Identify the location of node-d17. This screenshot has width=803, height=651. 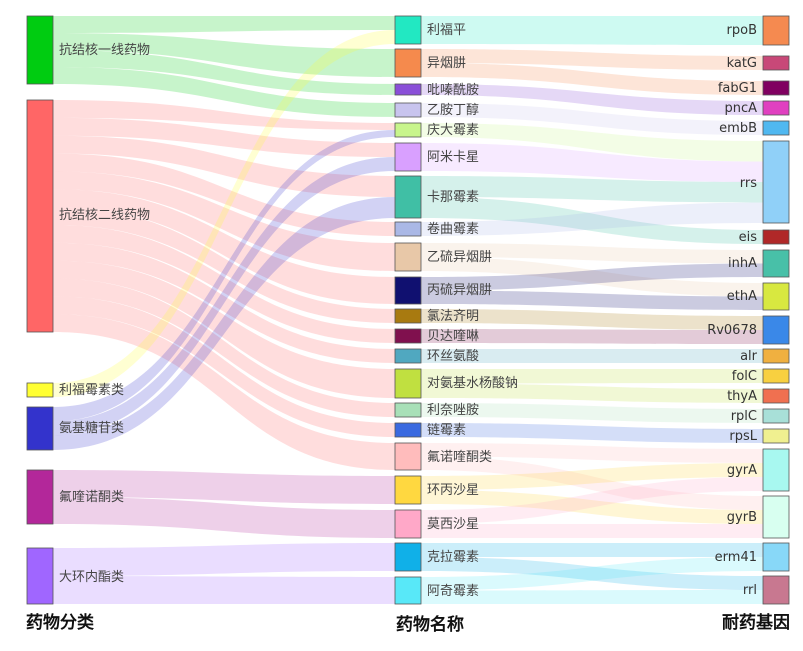
(408, 456).